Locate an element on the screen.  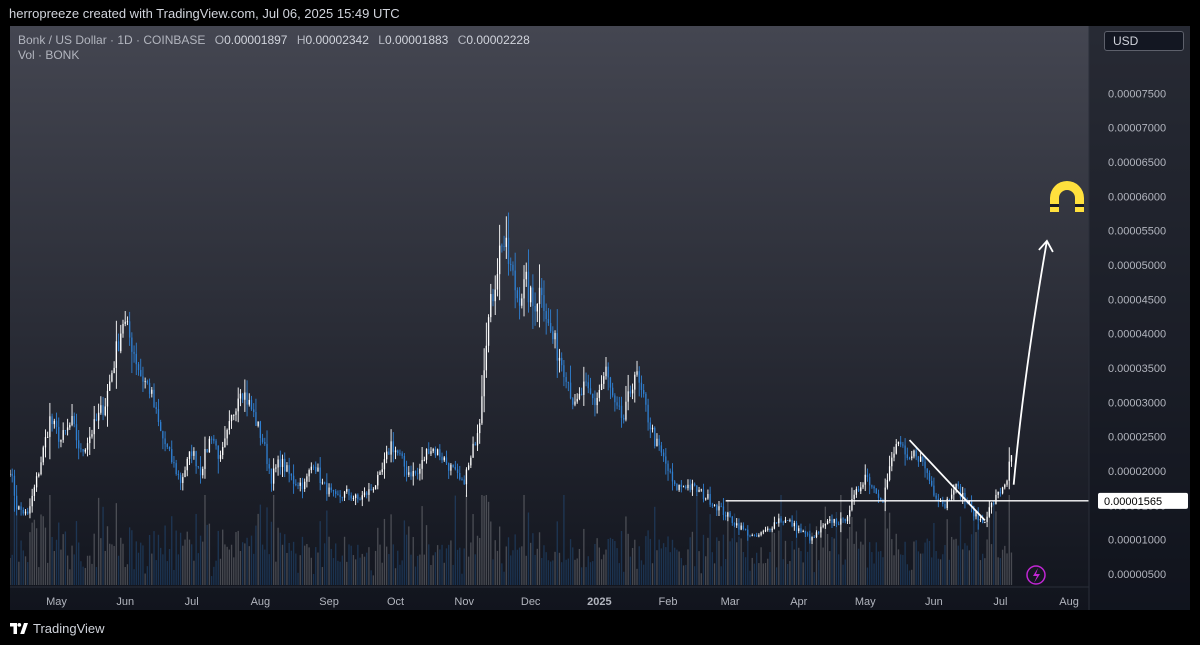
price-tick-label: 0.00002000 is located at coordinates (1137, 472).